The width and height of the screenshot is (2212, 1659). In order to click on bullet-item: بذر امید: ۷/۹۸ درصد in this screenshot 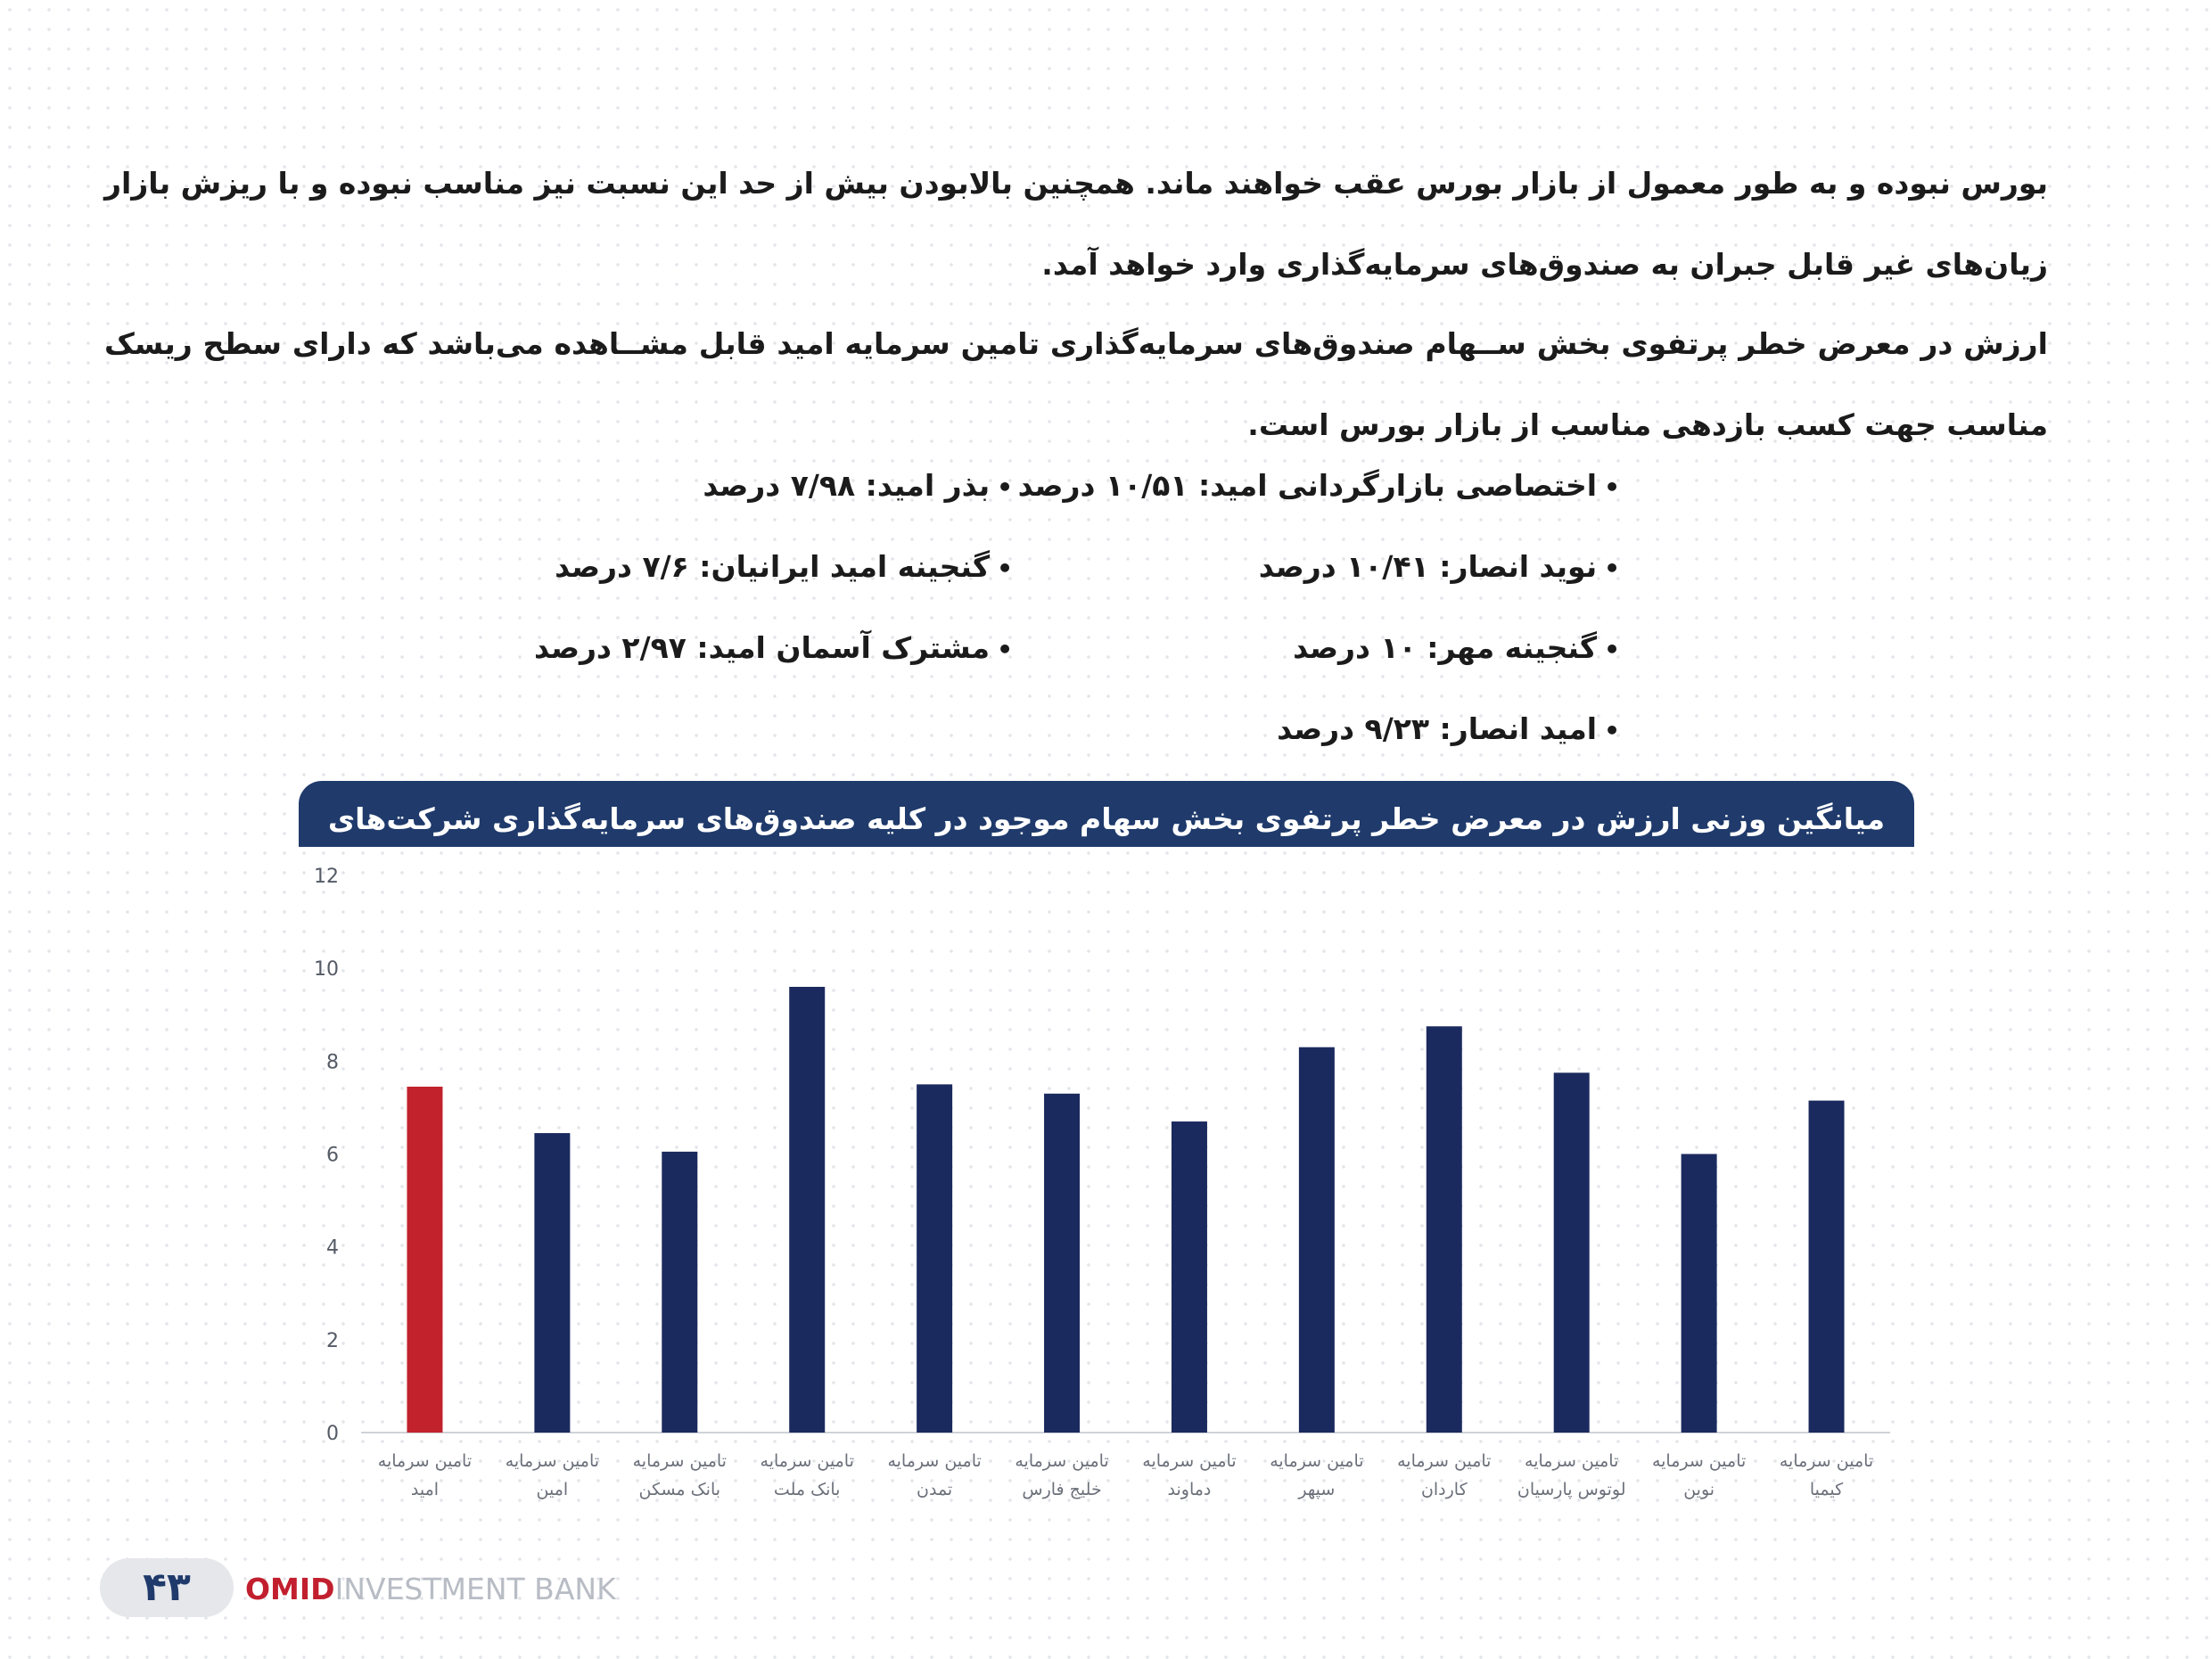, I will do `click(858, 486)`.